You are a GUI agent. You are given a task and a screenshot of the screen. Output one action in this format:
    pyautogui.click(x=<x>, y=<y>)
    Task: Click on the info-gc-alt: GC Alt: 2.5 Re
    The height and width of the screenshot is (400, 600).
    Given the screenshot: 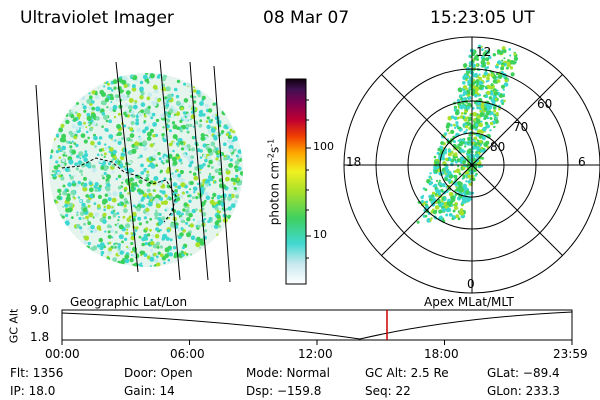 What is the action you would take?
    pyautogui.click(x=407, y=373)
    